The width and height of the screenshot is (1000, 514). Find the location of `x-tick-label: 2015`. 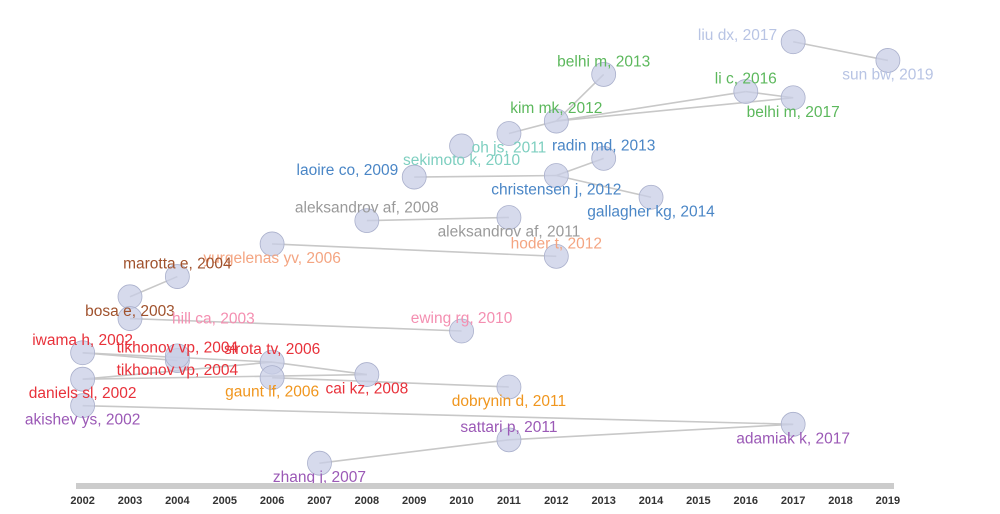

x-tick-label: 2015 is located at coordinates (698, 501).